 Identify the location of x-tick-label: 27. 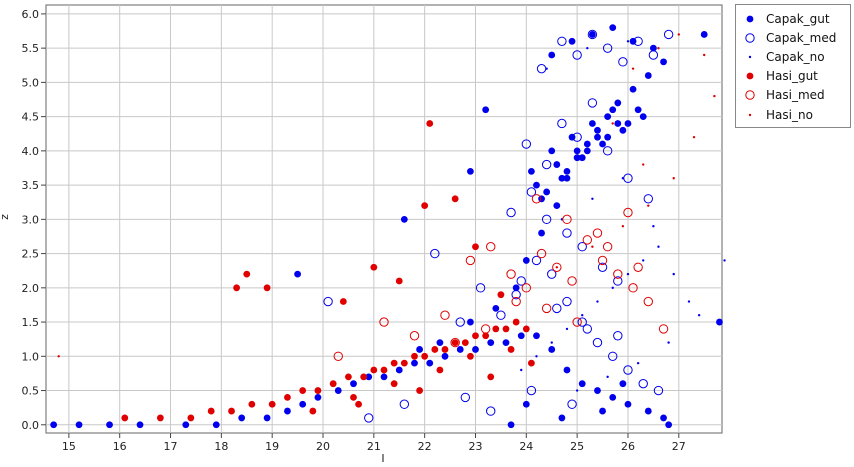
(679, 446).